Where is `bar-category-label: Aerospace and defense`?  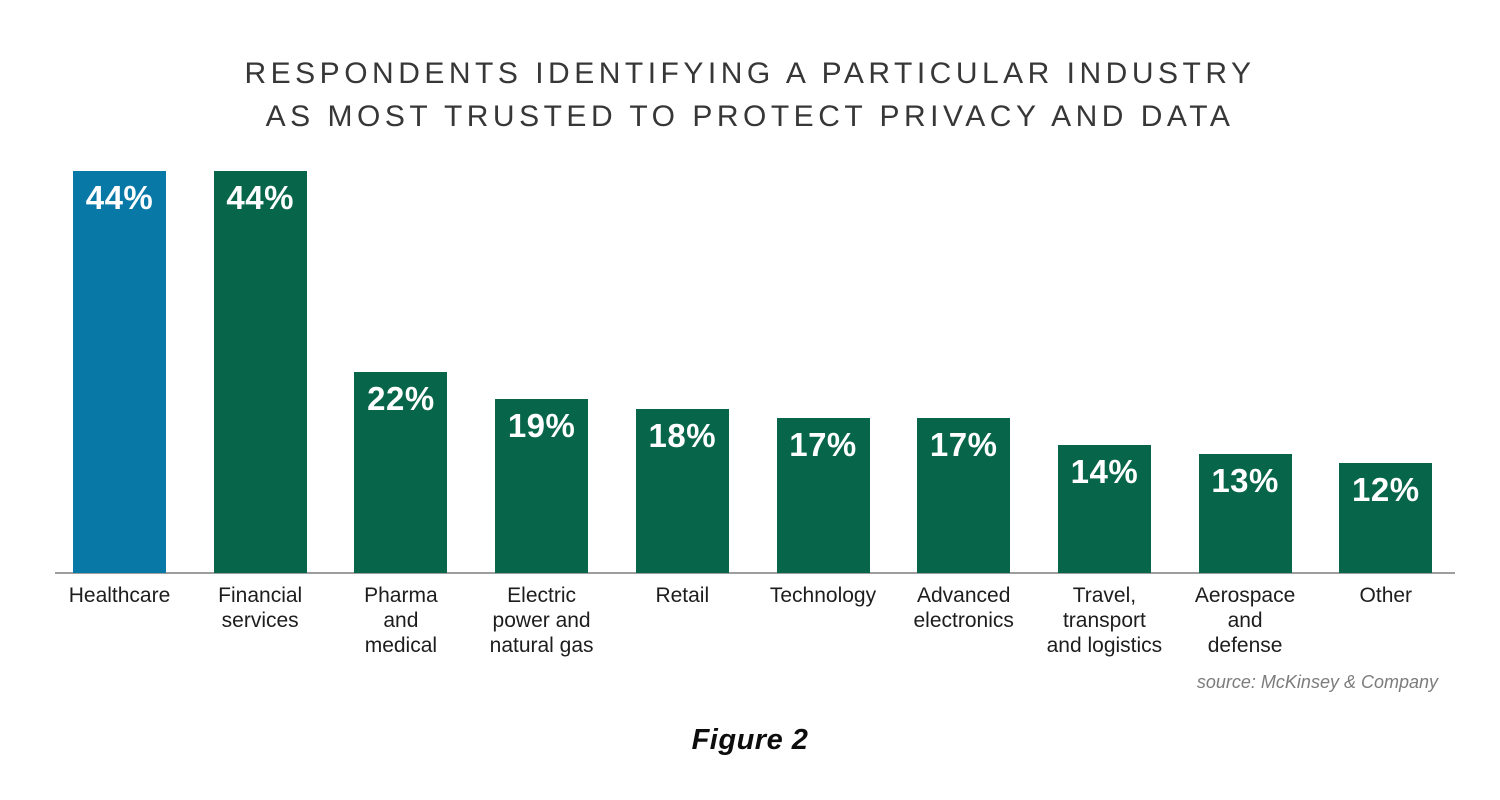 bar-category-label: Aerospace and defense is located at coordinates (1245, 620).